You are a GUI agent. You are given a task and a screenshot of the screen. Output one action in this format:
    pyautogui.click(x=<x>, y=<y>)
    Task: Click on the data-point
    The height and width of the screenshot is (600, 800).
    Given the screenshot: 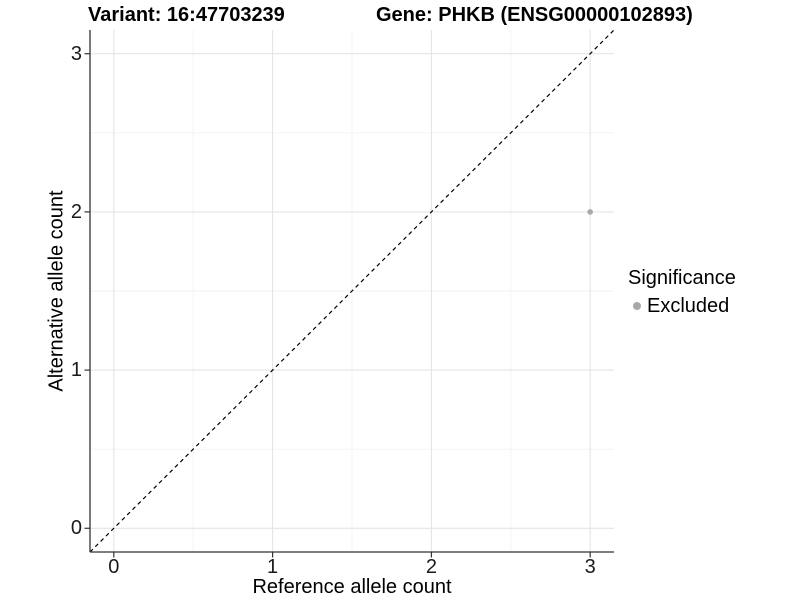 What is the action you would take?
    pyautogui.click(x=590, y=212)
    